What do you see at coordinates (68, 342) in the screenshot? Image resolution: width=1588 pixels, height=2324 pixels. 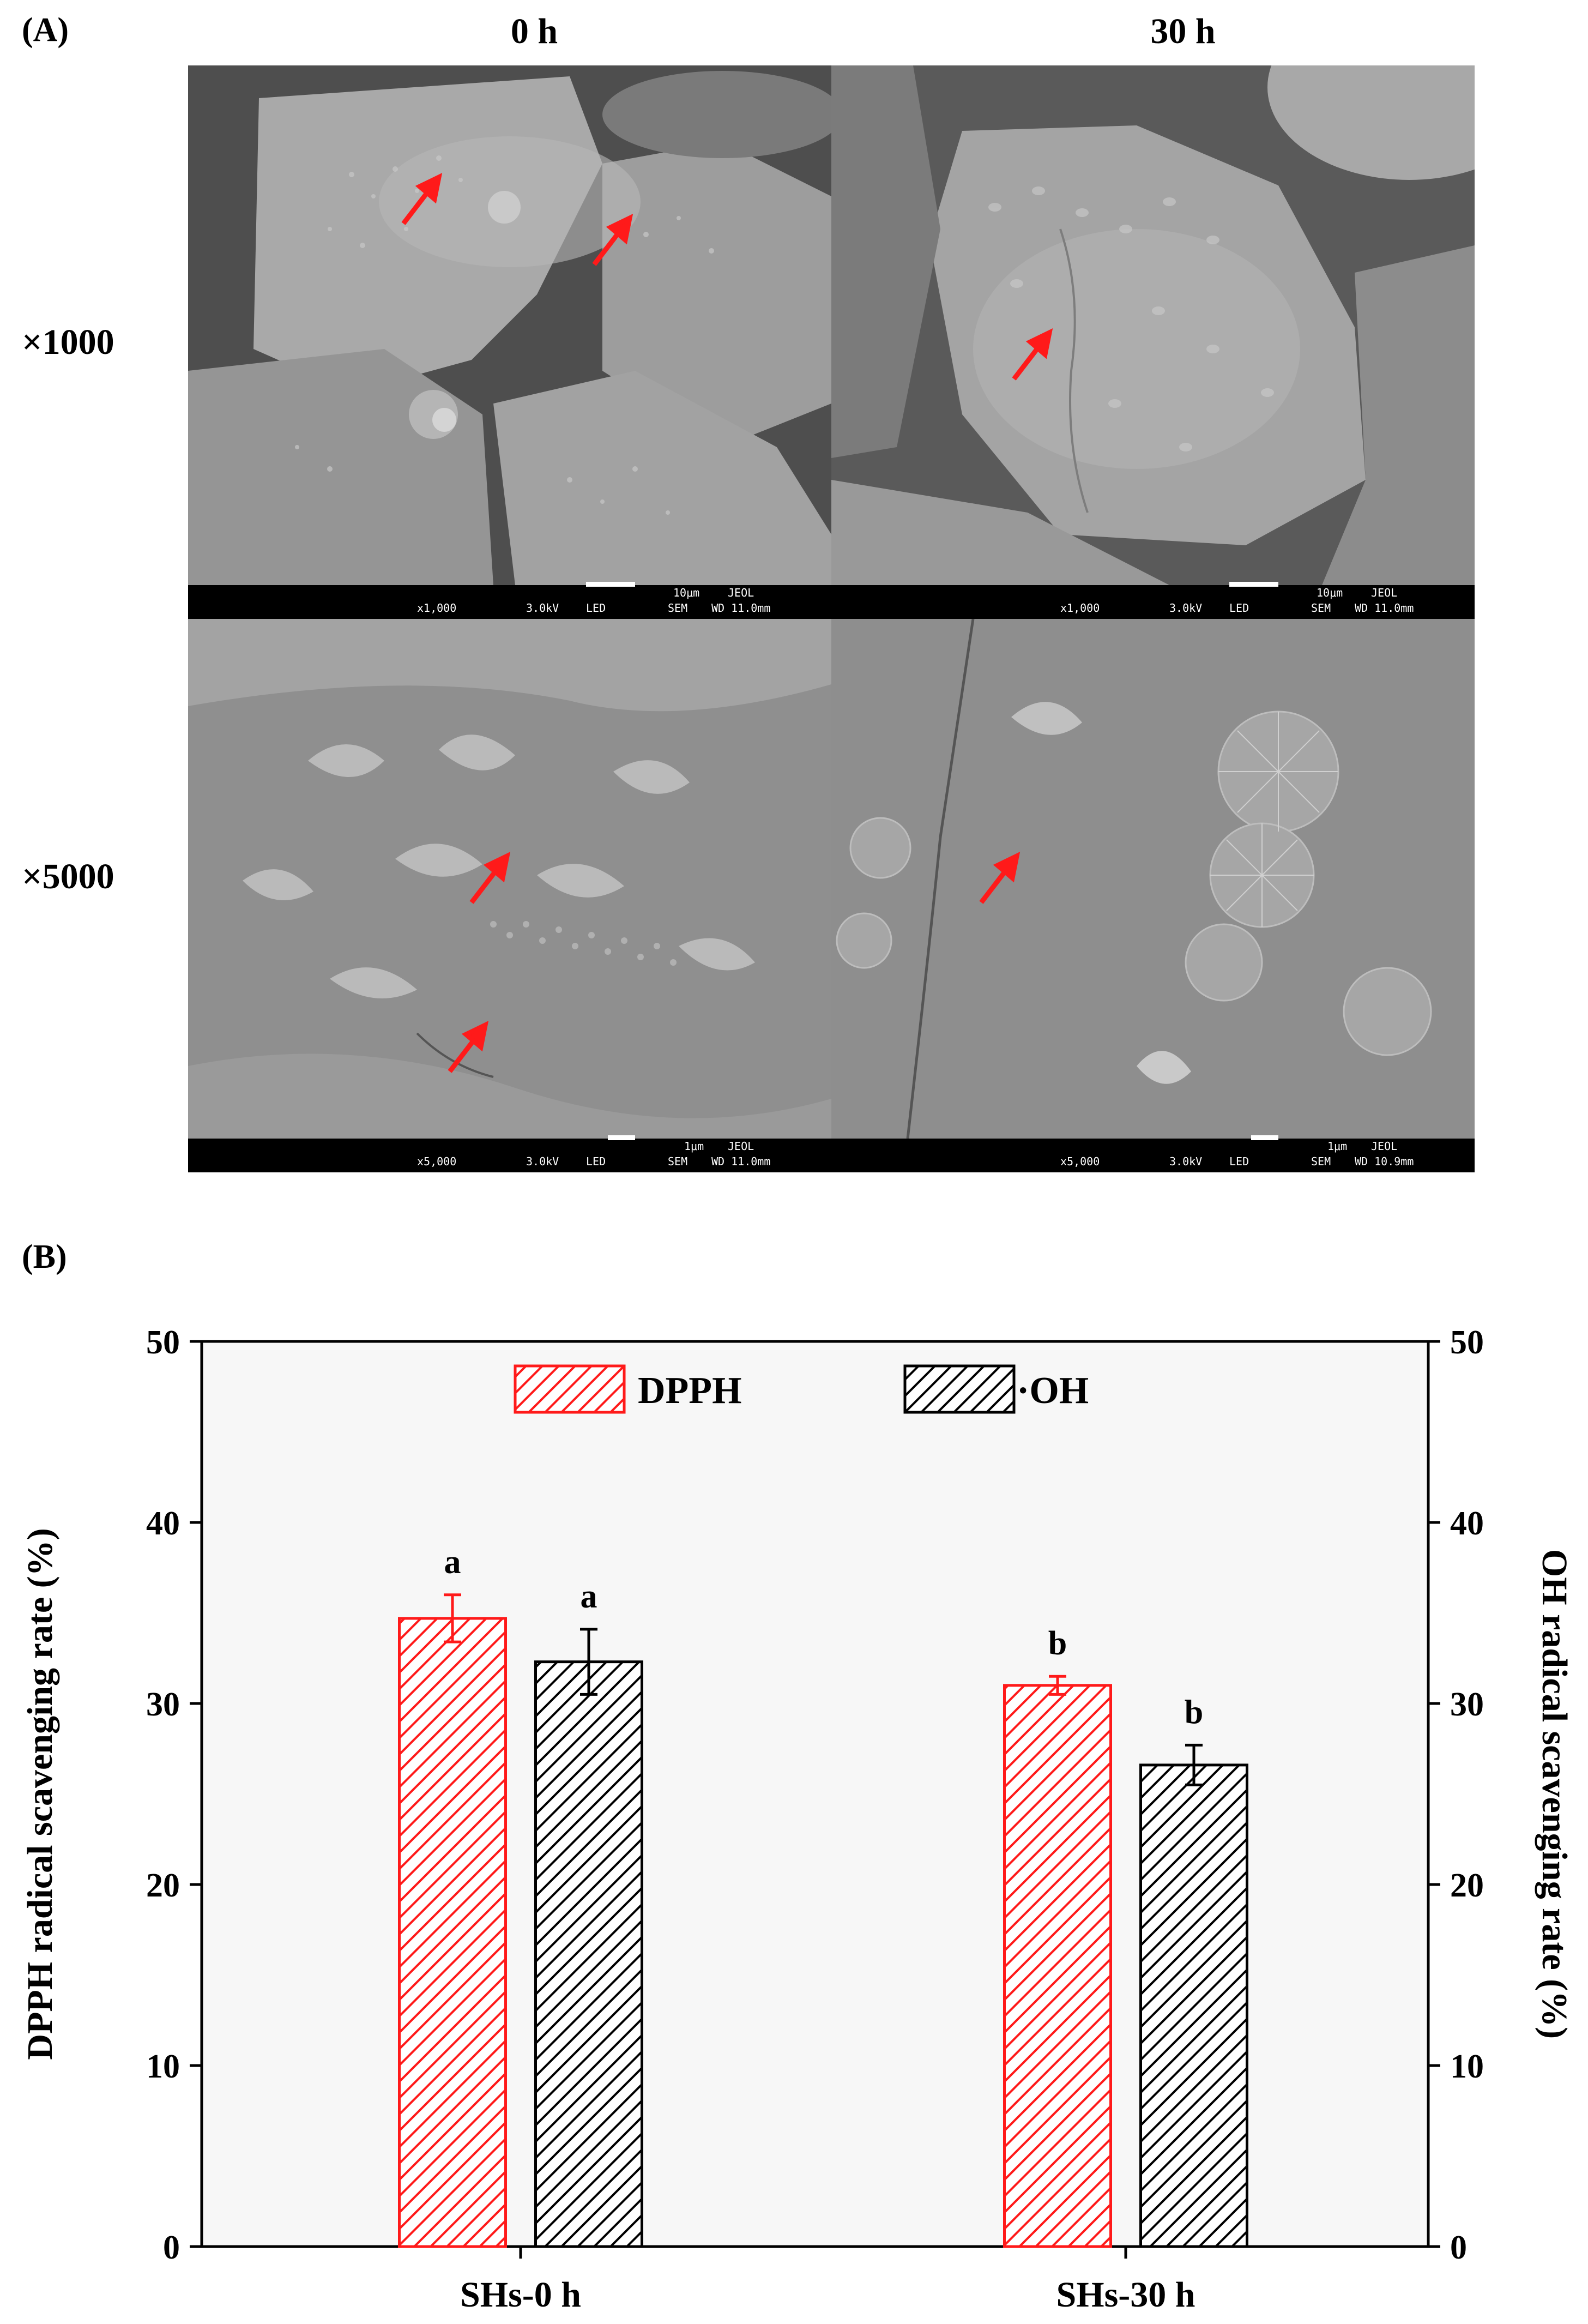 I see `row-label-x1000: ×1000` at bounding box center [68, 342].